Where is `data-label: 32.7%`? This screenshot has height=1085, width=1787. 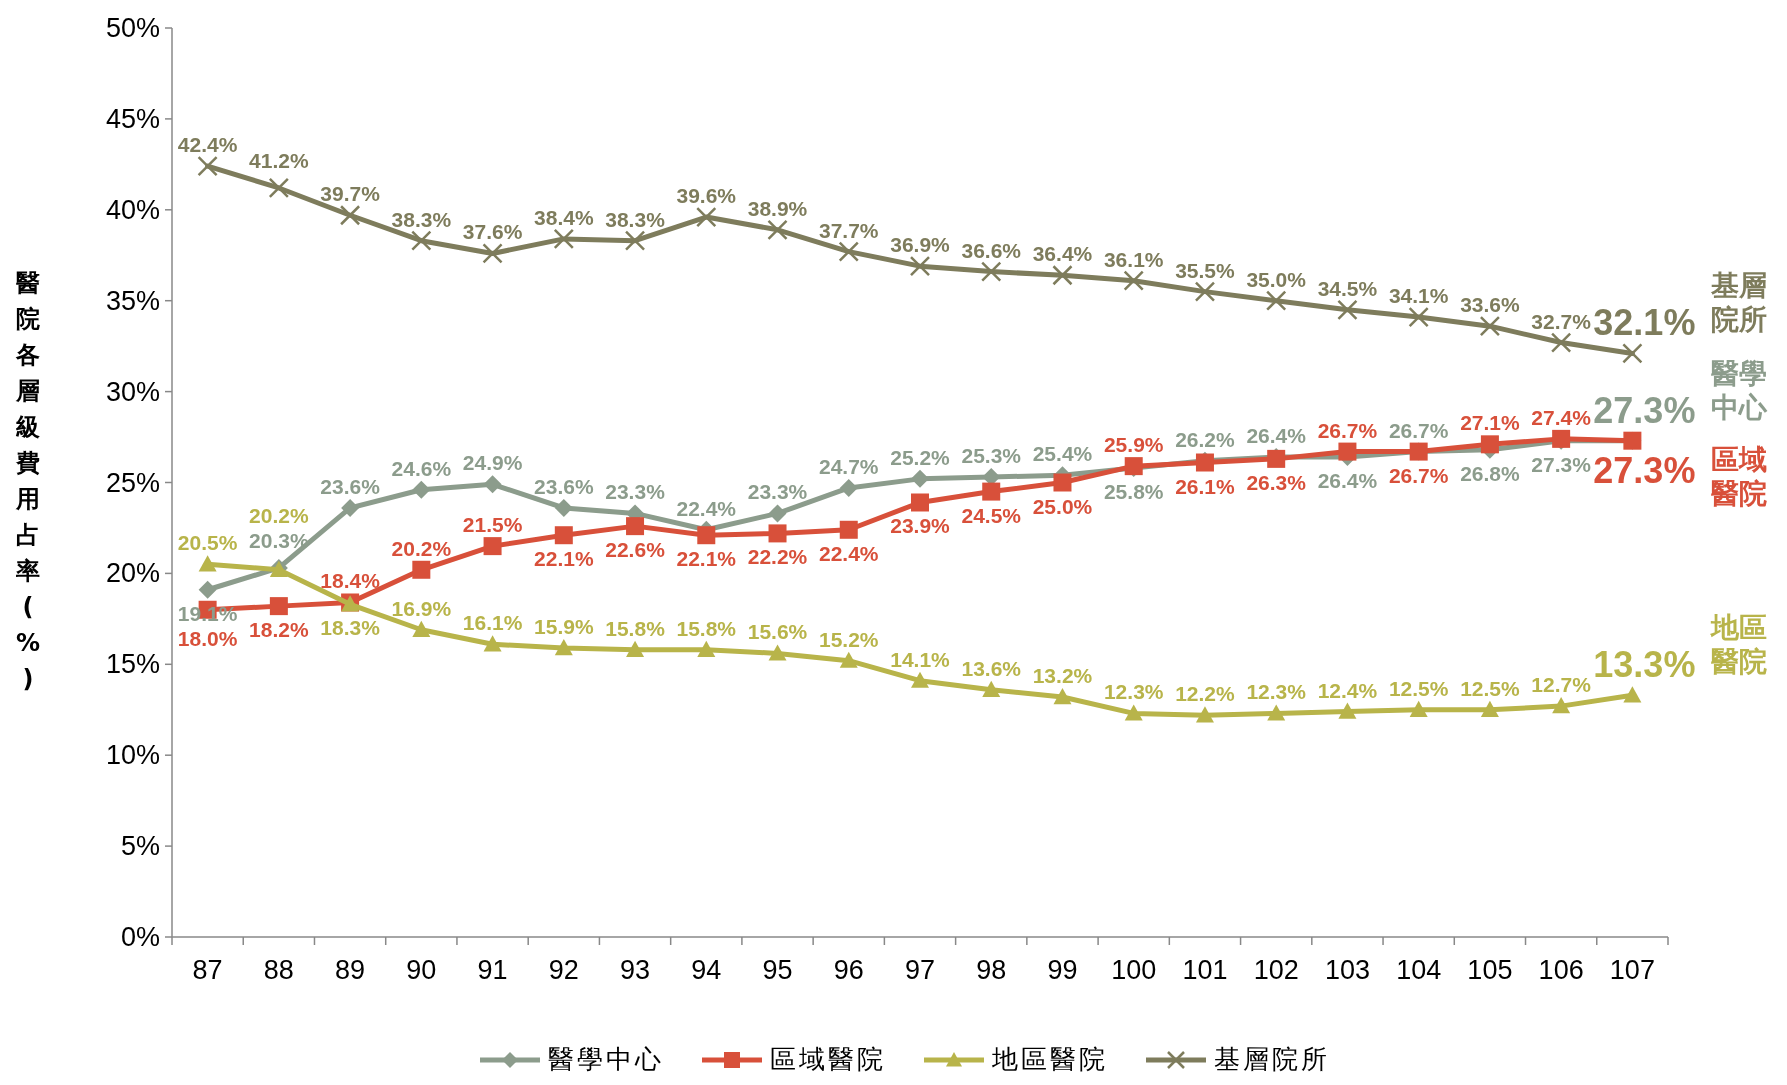
data-label: 32.7% is located at coordinates (1561, 321).